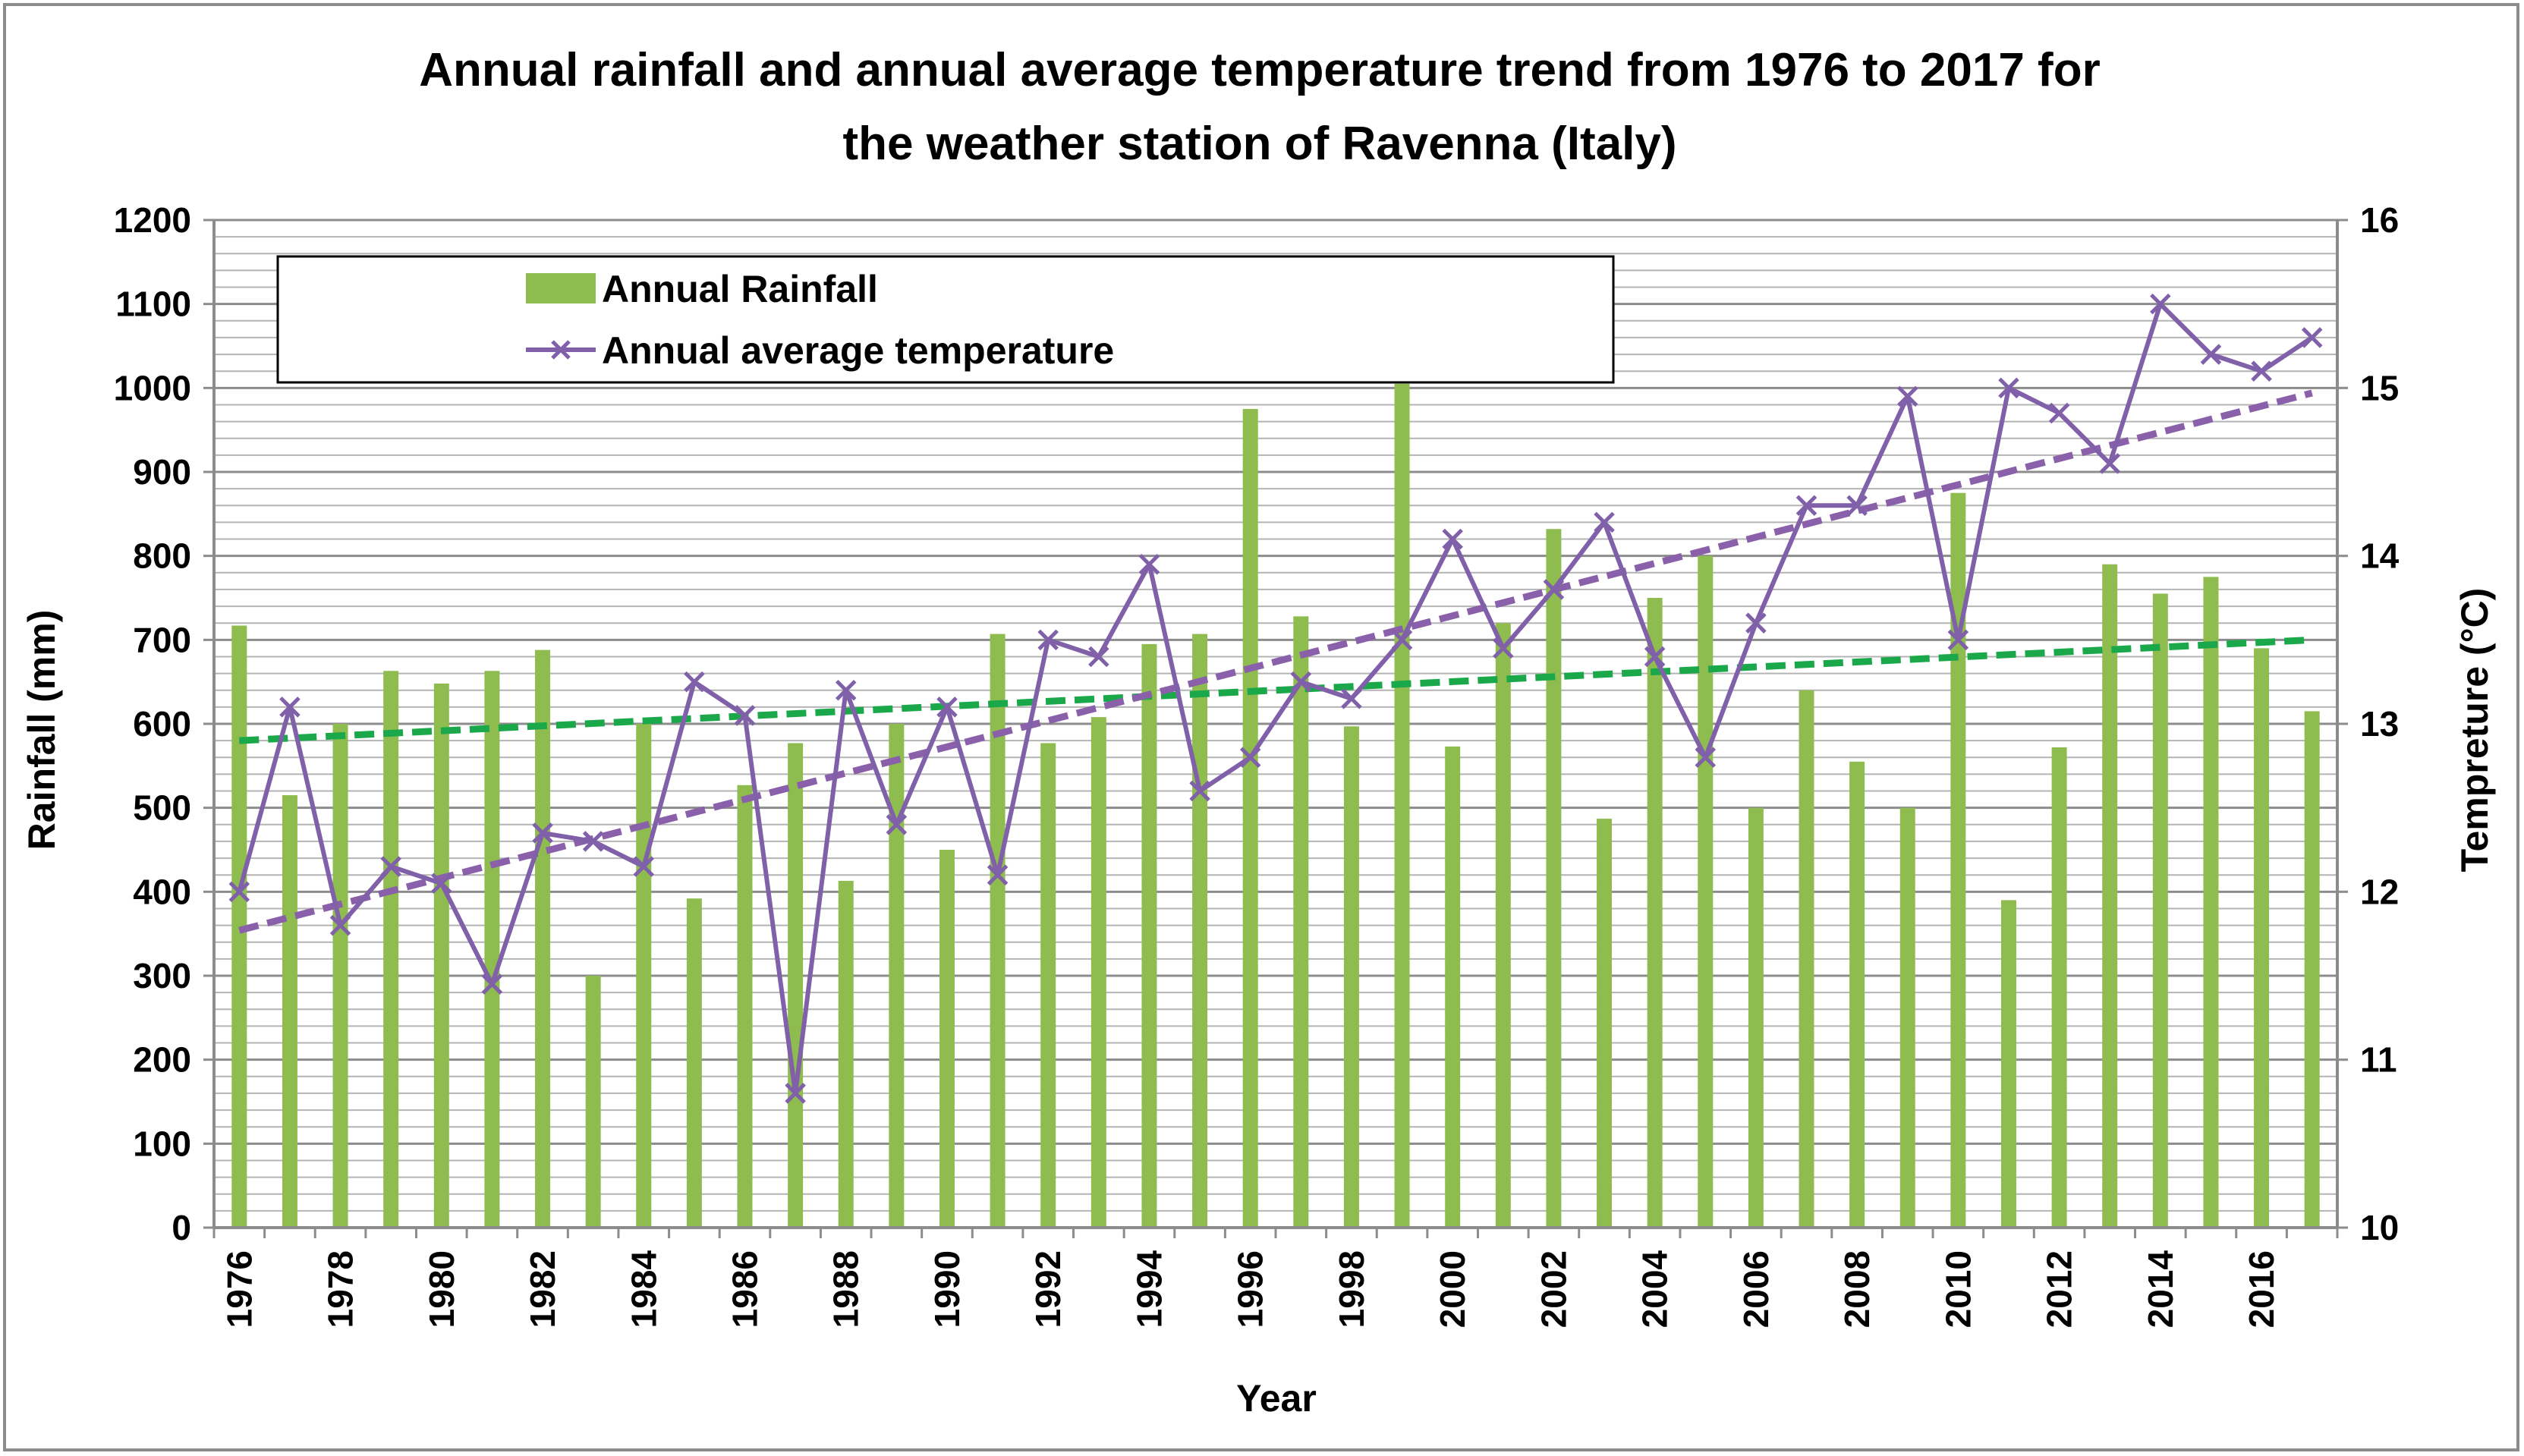  Describe the element at coordinates (162, 975) in the screenshot. I see `y-axis-left-tick-label: 300` at that location.